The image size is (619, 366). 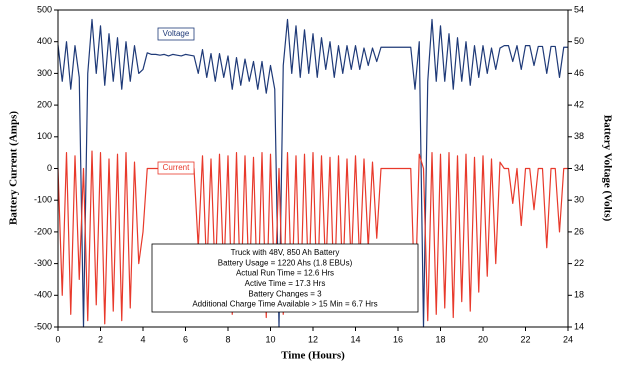 I want to click on annotation-line: Battery Usage = 1220 Ahs (1.8 EBUs), so click(x=285, y=262).